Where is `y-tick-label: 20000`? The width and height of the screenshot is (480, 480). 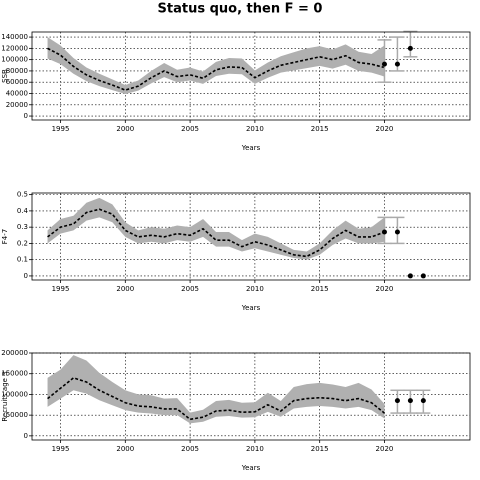
y-tick-label: 20000 is located at coordinates (17, 105).